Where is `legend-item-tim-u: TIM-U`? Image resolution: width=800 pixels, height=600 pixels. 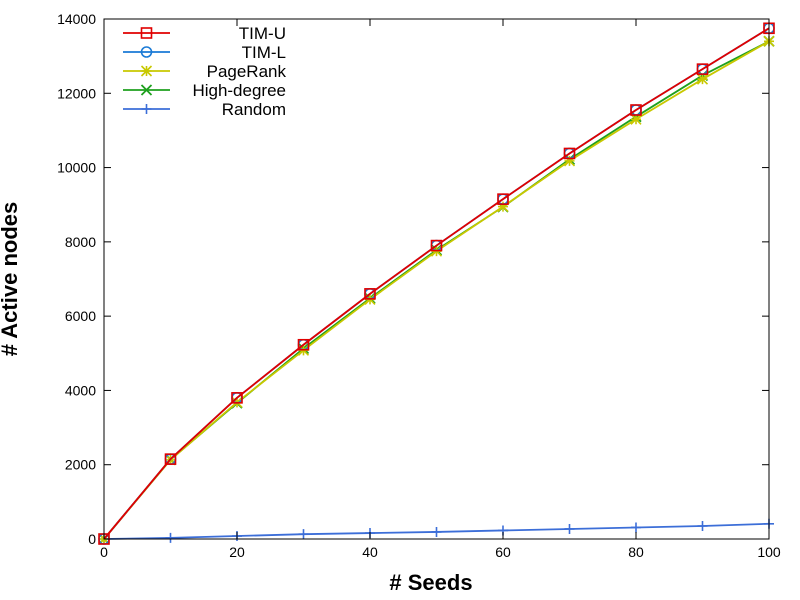 legend-item-tim-u: TIM-U is located at coordinates (204, 33).